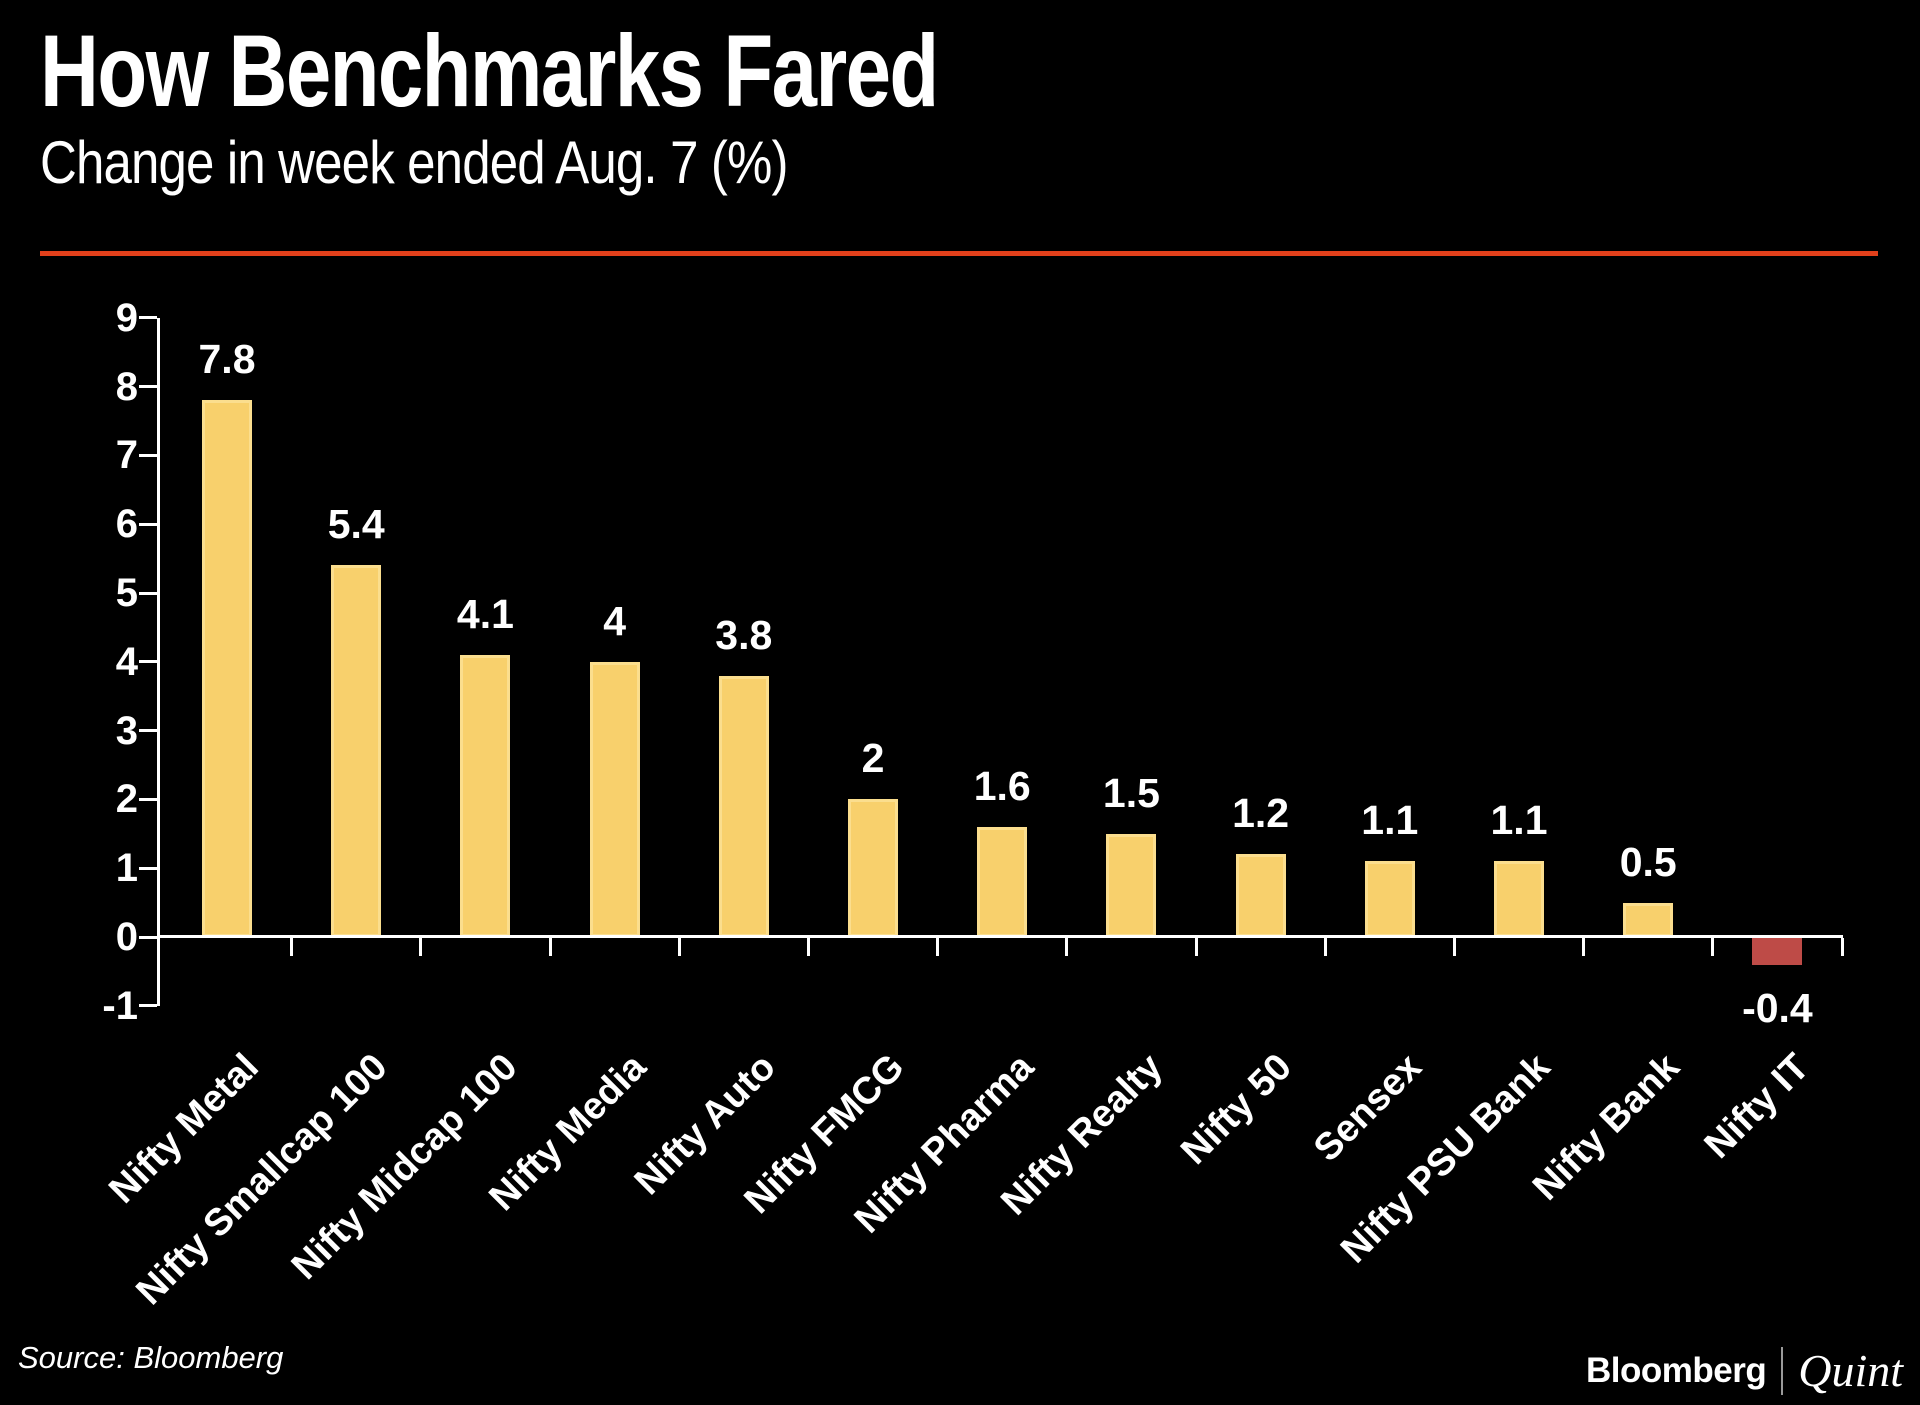 The image size is (1920, 1405). What do you see at coordinates (126, 386) in the screenshot?
I see `y-axis-tick-label: 8` at bounding box center [126, 386].